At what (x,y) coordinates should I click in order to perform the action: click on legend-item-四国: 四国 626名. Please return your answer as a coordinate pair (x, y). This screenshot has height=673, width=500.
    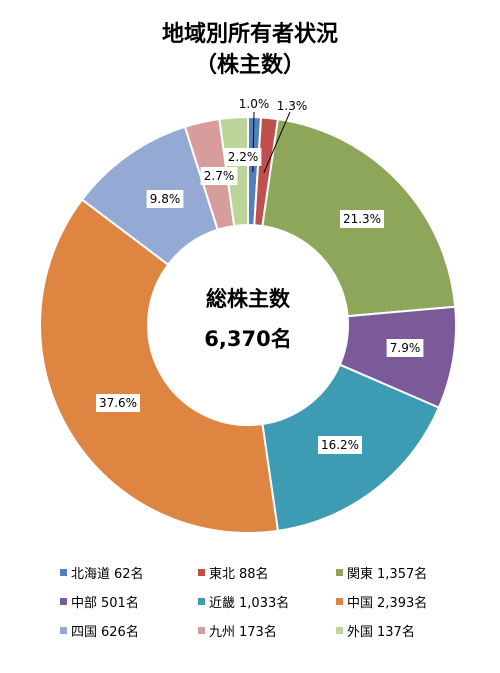
    Looking at the image, I should click on (129, 630).